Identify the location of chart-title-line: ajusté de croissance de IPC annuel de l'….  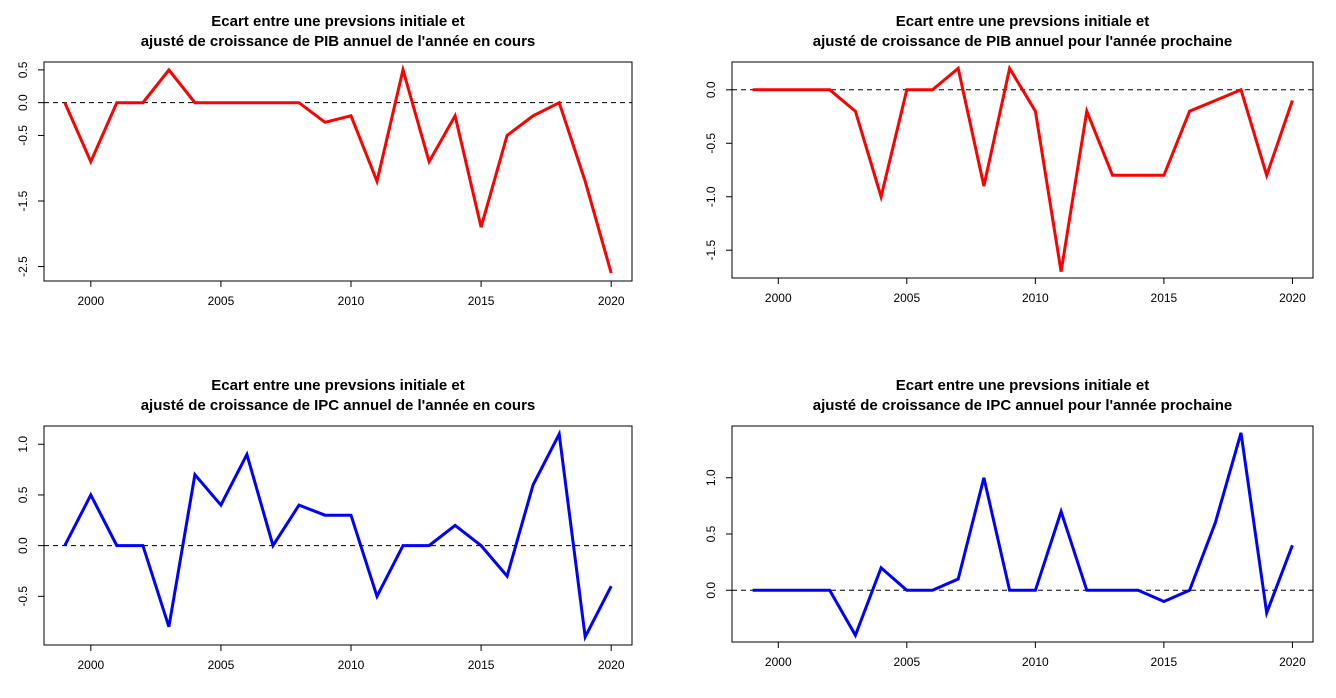
(338, 405).